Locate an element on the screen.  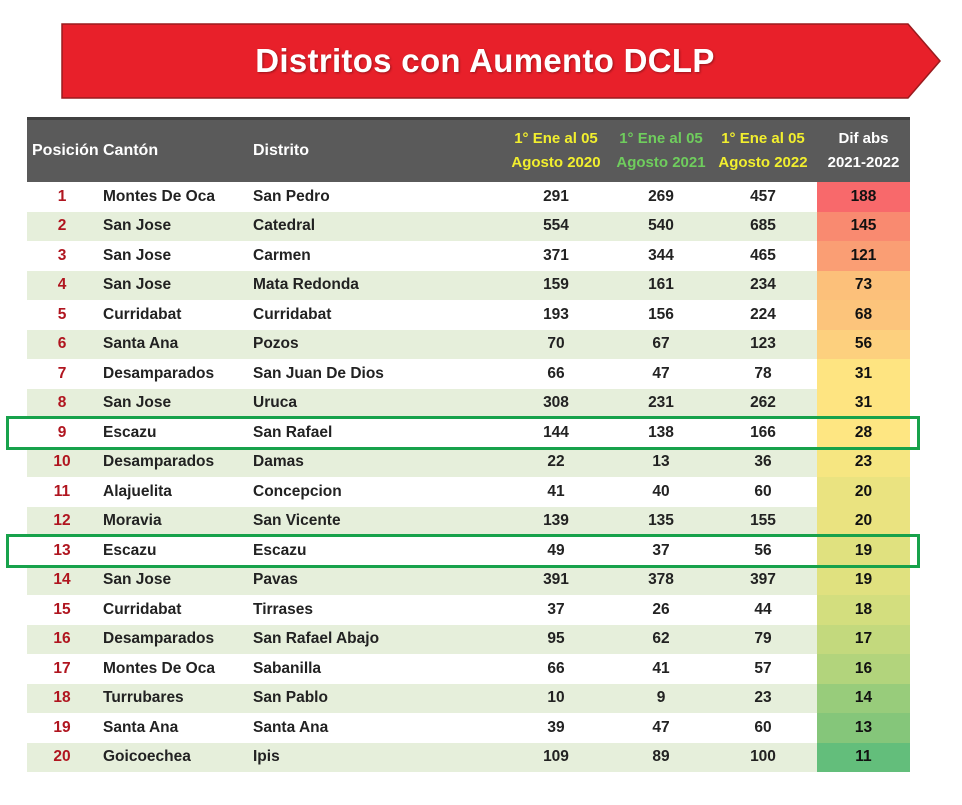
cell-2020: 22 is located at coordinates (556, 462).